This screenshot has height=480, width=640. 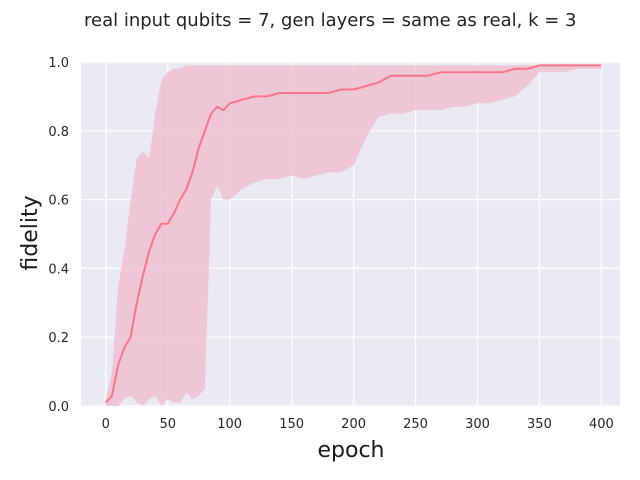 I want to click on y-tick-label: 0.0, so click(x=58, y=407).